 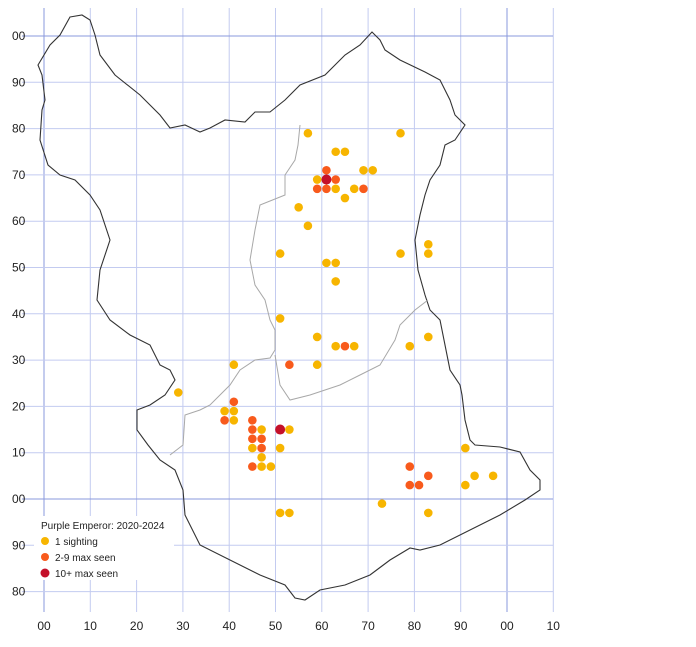 I want to click on legend-label-10-plus: 10+ max seen, so click(x=86, y=574).